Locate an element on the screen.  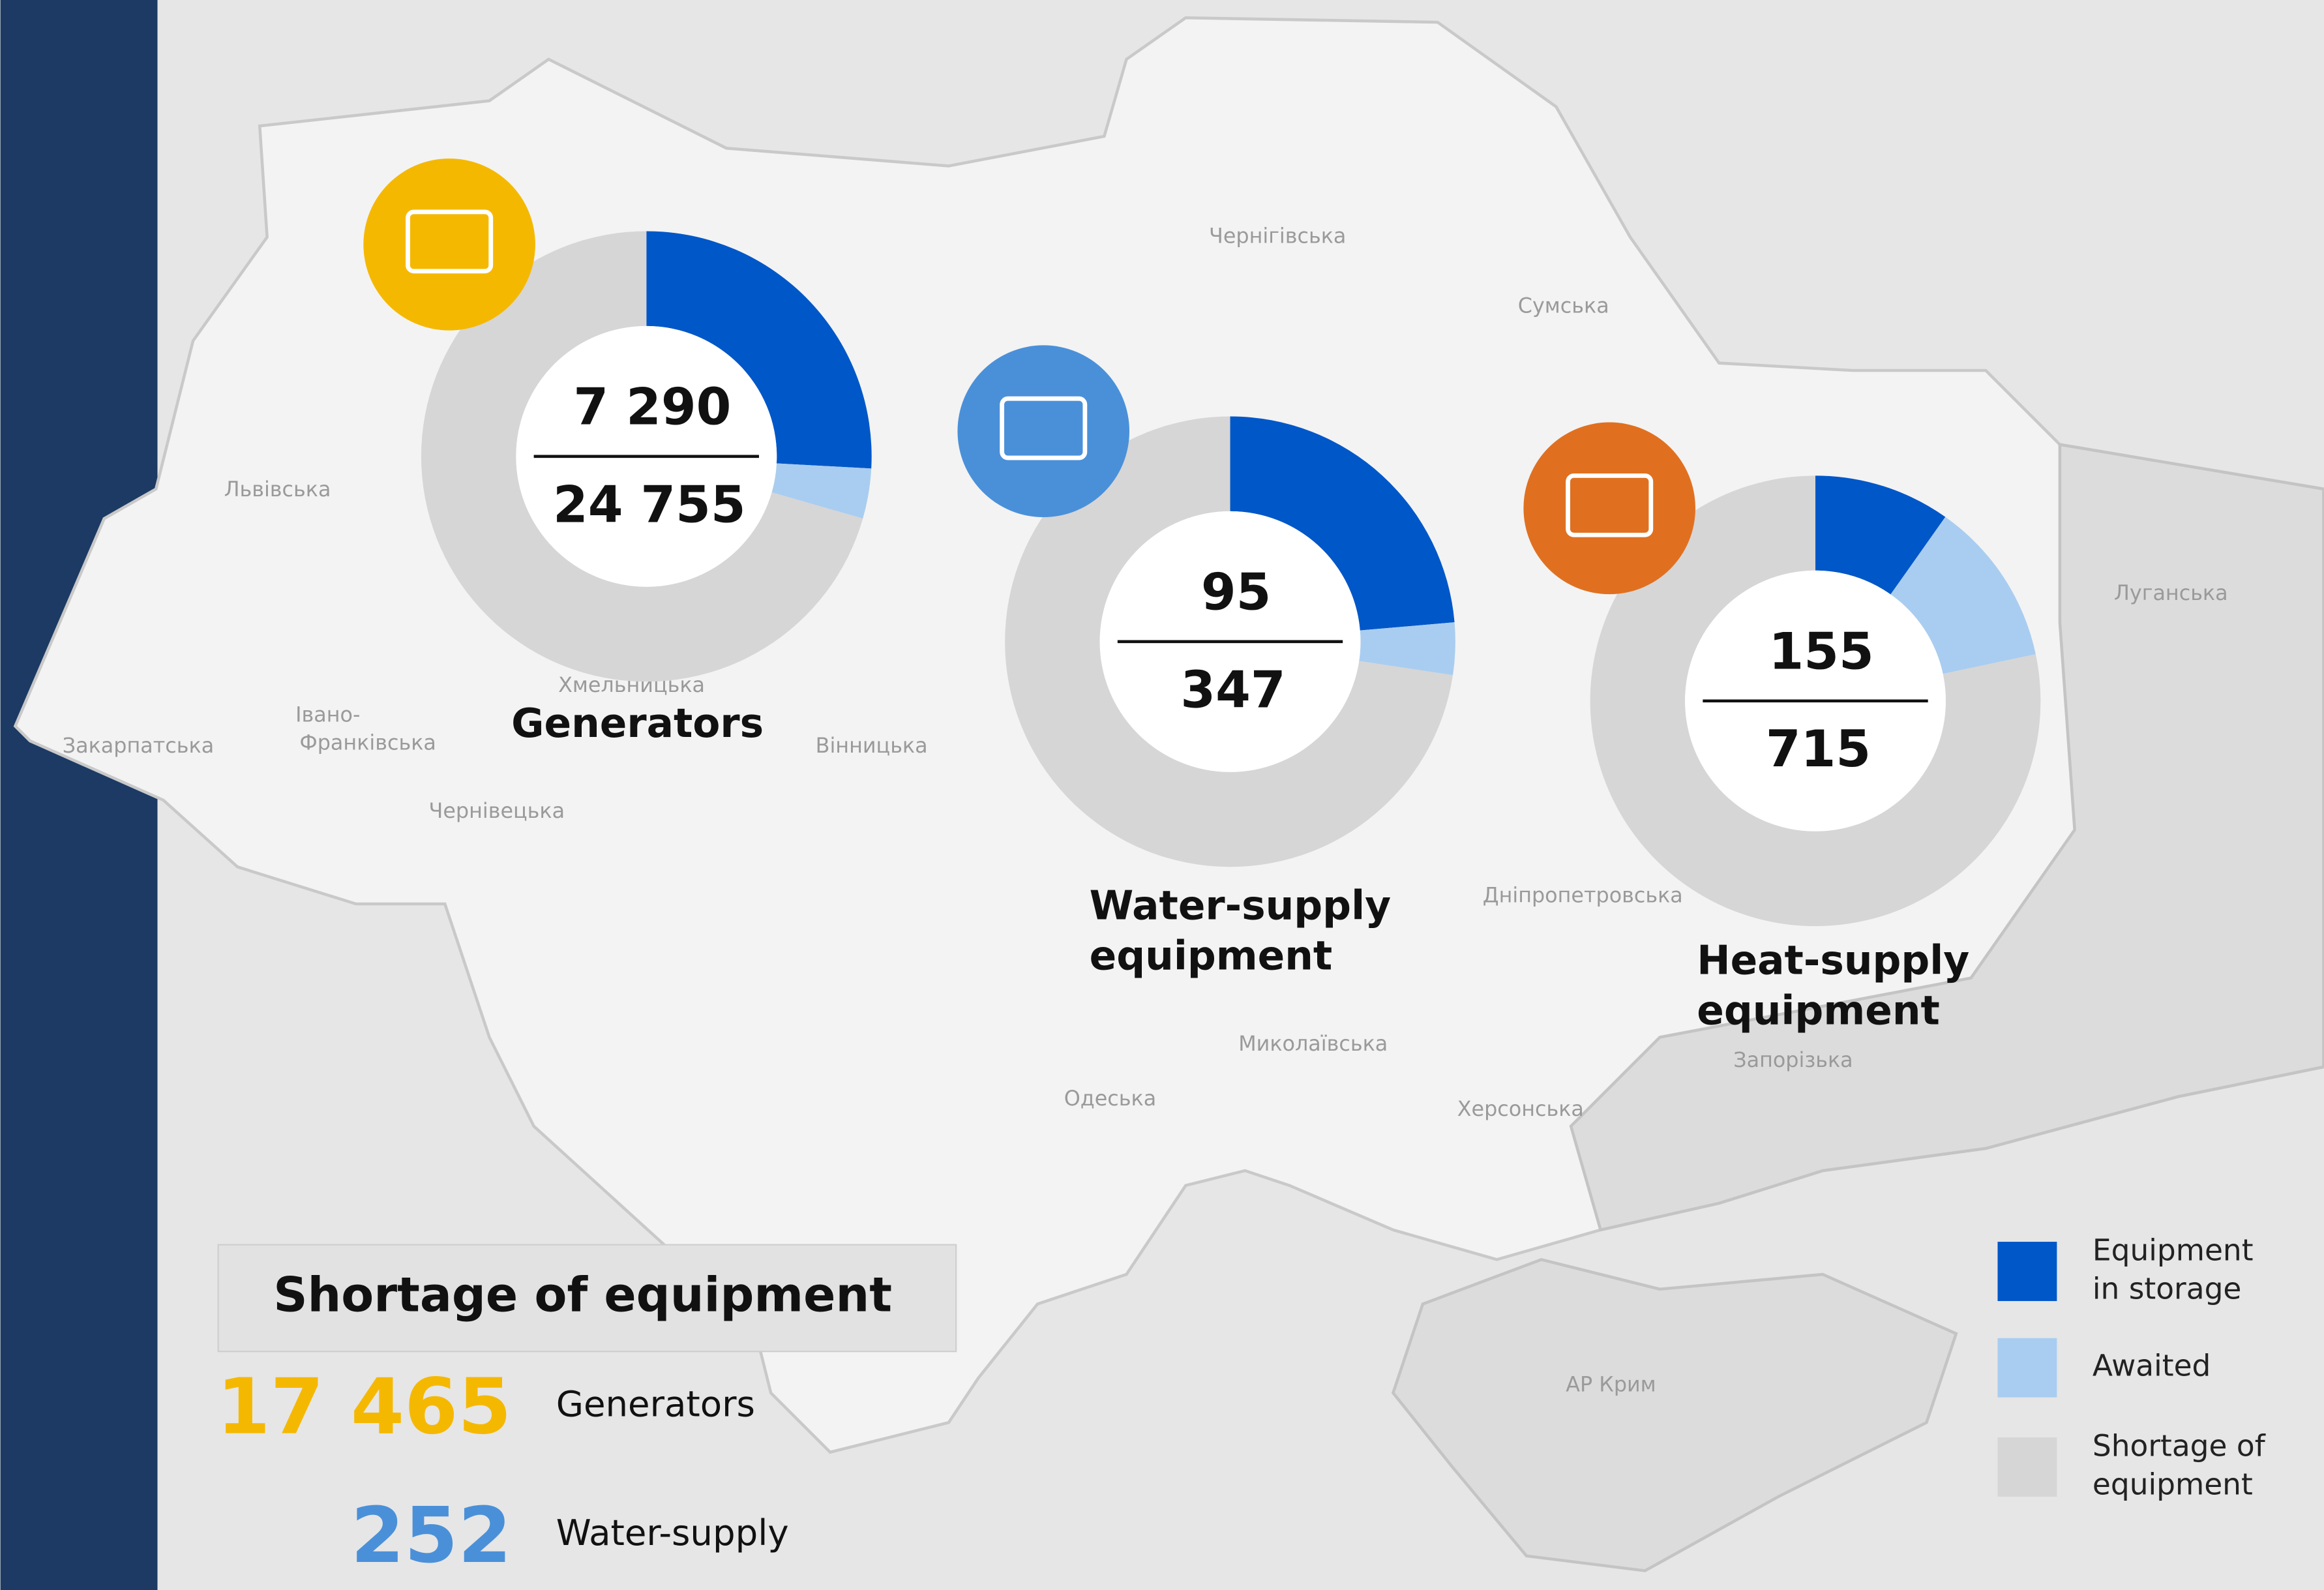
received-value: 7 290 is located at coordinates (652, 407).